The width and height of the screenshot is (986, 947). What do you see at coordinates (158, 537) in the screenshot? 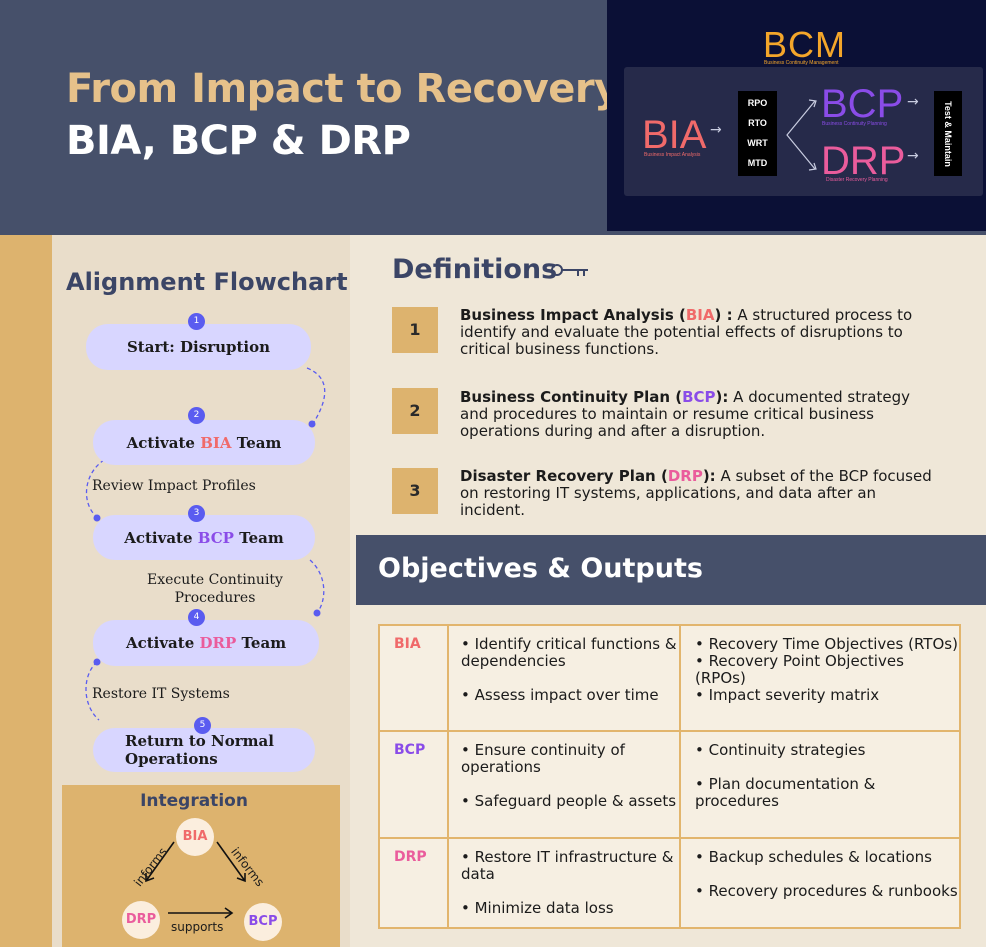
I see `flow-step-3-prefix: Activate` at bounding box center [158, 537].